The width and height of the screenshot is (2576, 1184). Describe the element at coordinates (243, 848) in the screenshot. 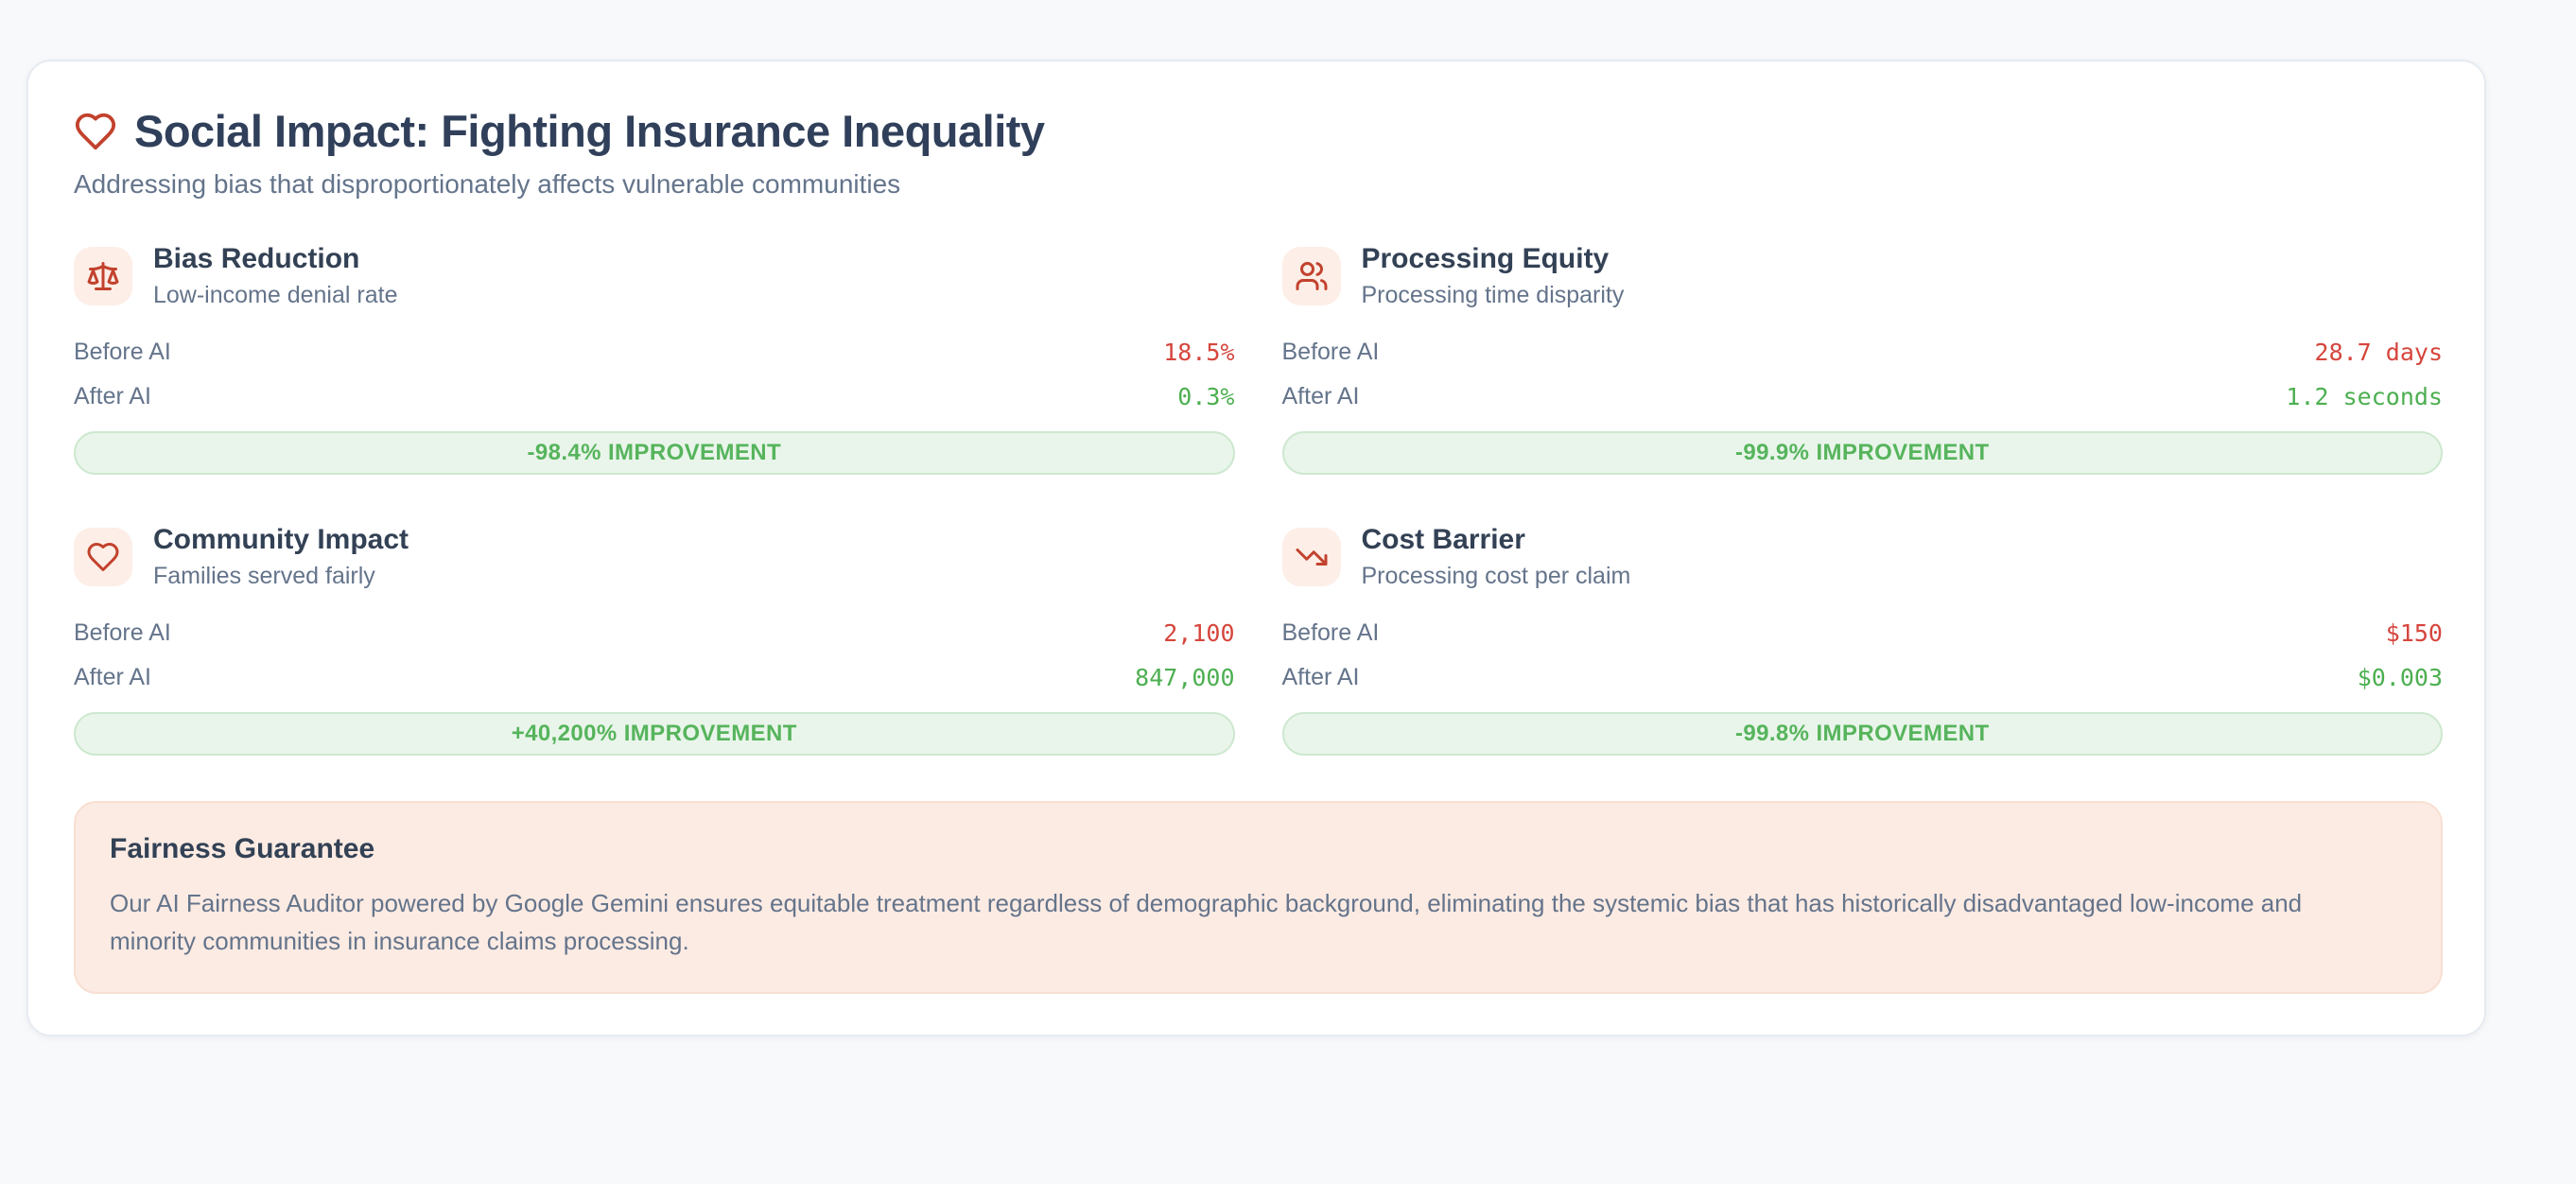

I see `fairness-title: Fairness Guarantee` at that location.